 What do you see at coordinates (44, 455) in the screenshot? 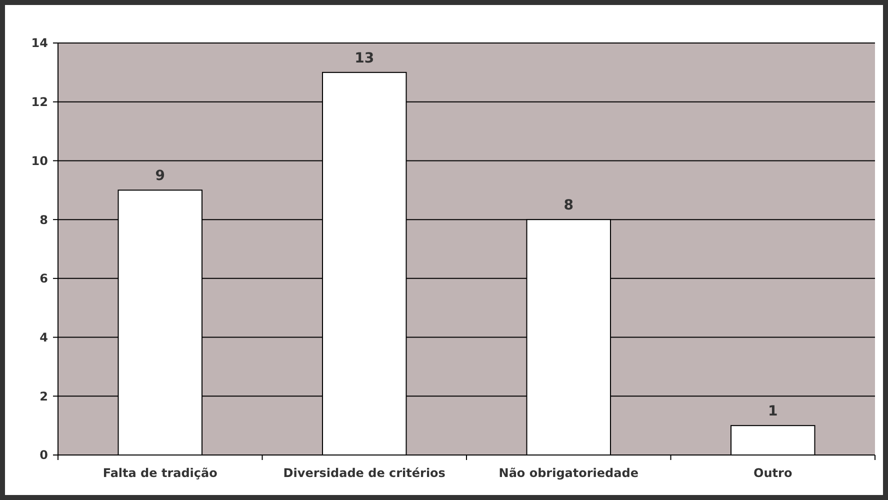
I see `y-tick-label: 0` at bounding box center [44, 455].